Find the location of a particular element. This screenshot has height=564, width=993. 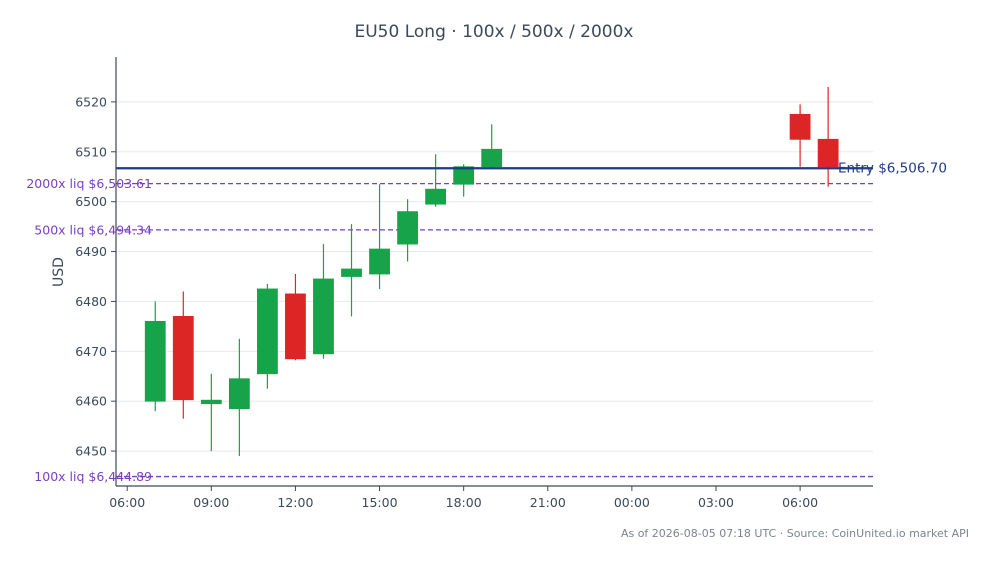

liquidation-label: 500x liq $6,494.34 is located at coordinates (93, 229).